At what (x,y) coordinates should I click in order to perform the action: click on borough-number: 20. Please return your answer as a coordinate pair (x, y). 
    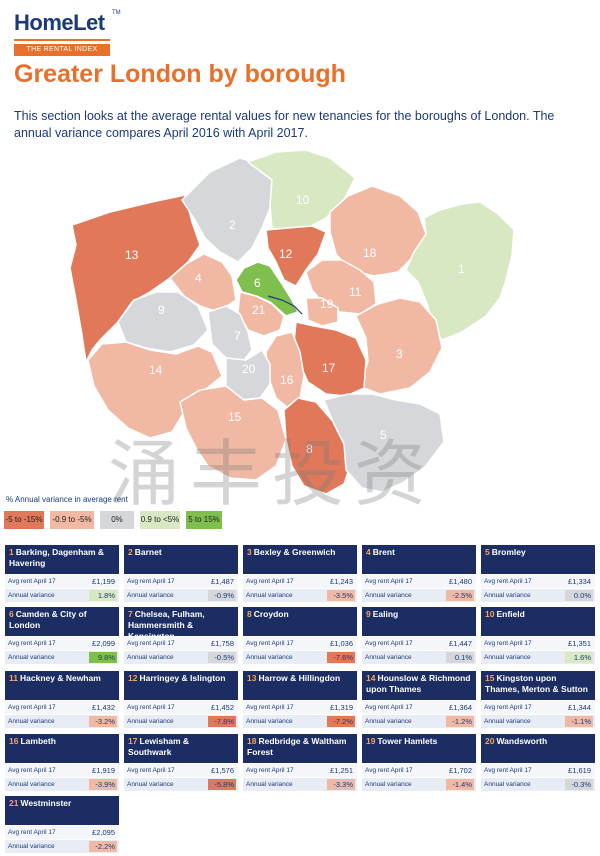
    Looking at the image, I should click on (490, 741).